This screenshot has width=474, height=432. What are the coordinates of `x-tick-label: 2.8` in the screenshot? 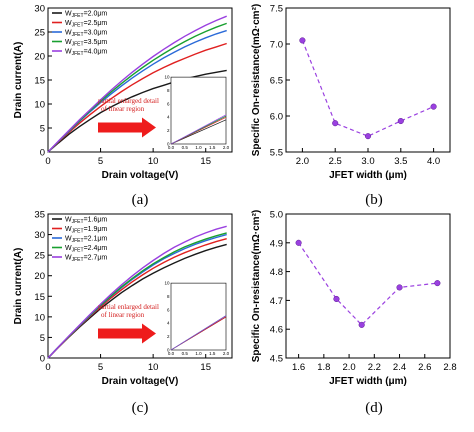 It's located at (449, 367).